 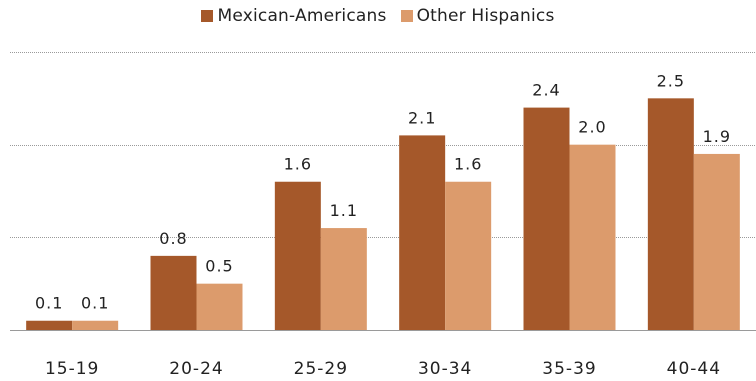 I want to click on chart-legend: Mexican-Americans Other Hispanics, so click(x=378, y=16).